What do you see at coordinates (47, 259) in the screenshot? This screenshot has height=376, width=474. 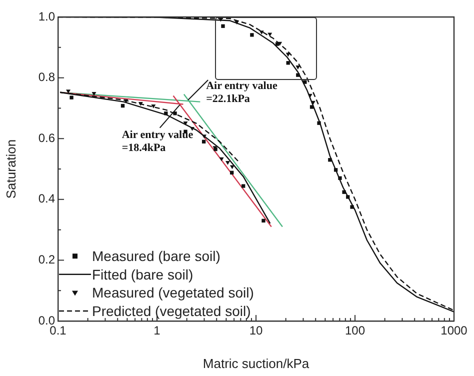 I see `y-tick-label: 0.2` at bounding box center [47, 259].